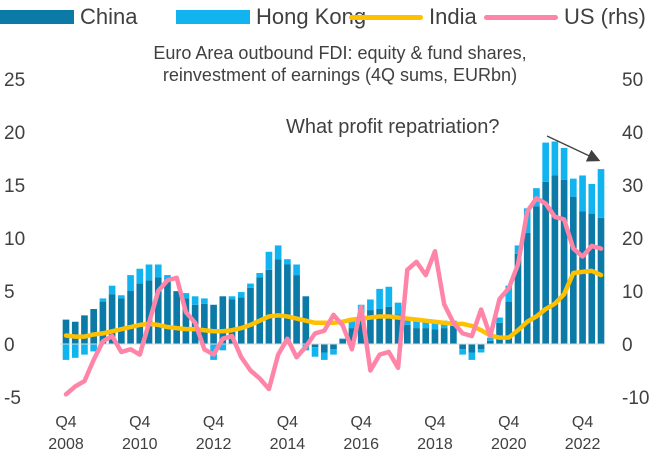  I want to click on right-axis-tick: 10, so click(632, 292).